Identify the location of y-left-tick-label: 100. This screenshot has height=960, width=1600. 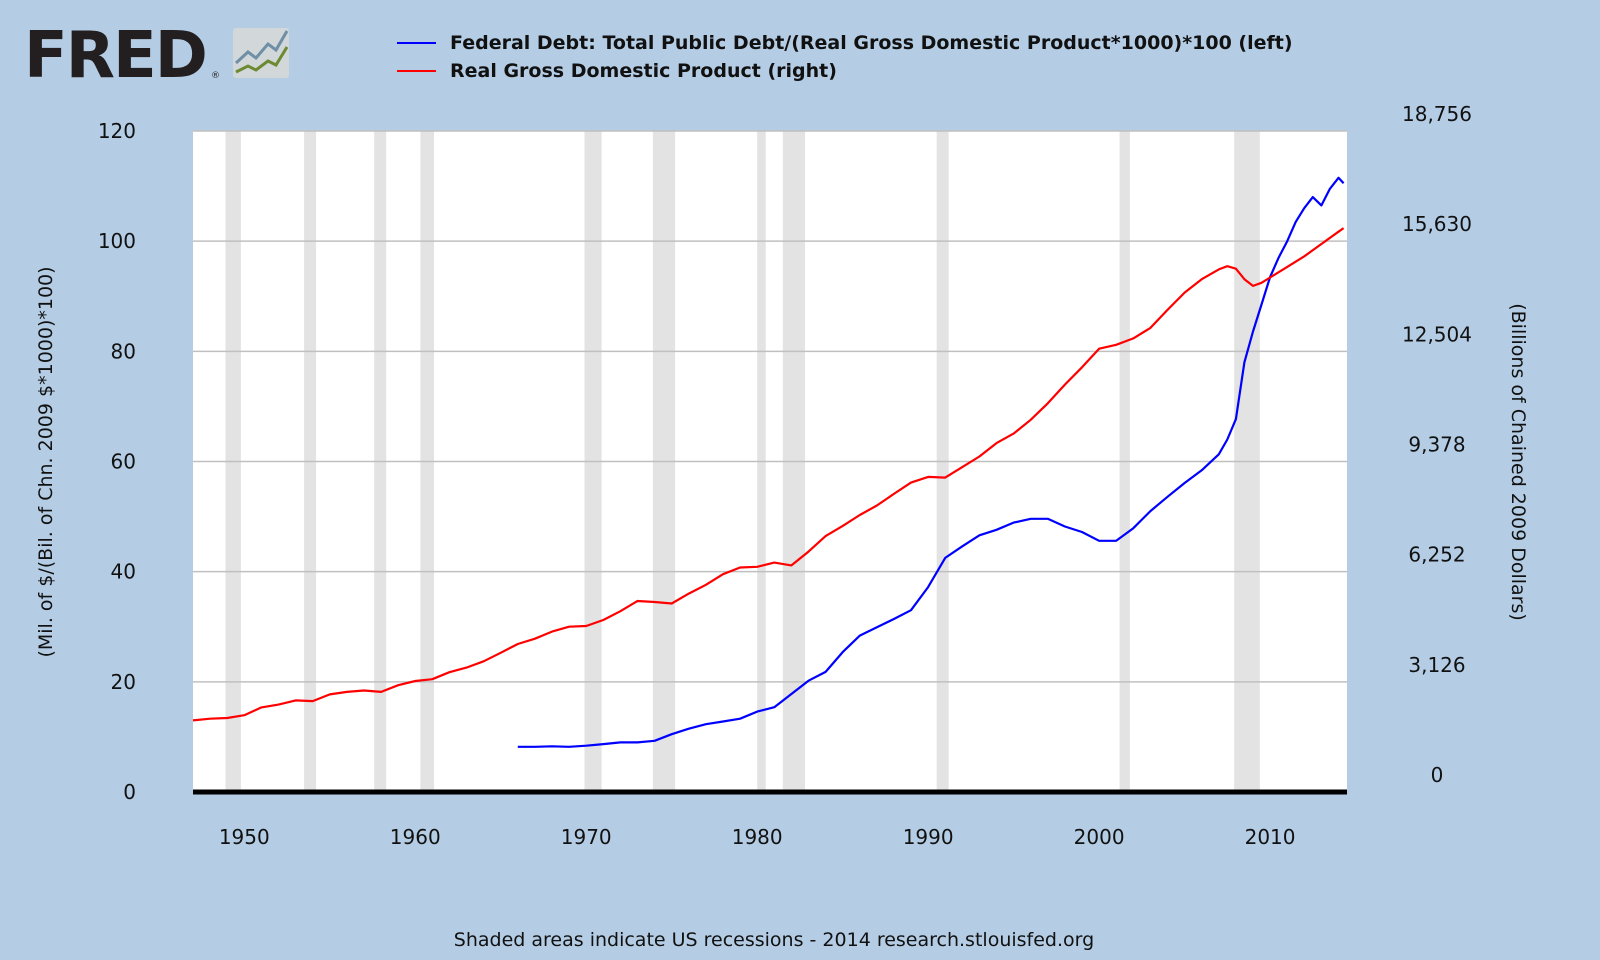
(117, 241).